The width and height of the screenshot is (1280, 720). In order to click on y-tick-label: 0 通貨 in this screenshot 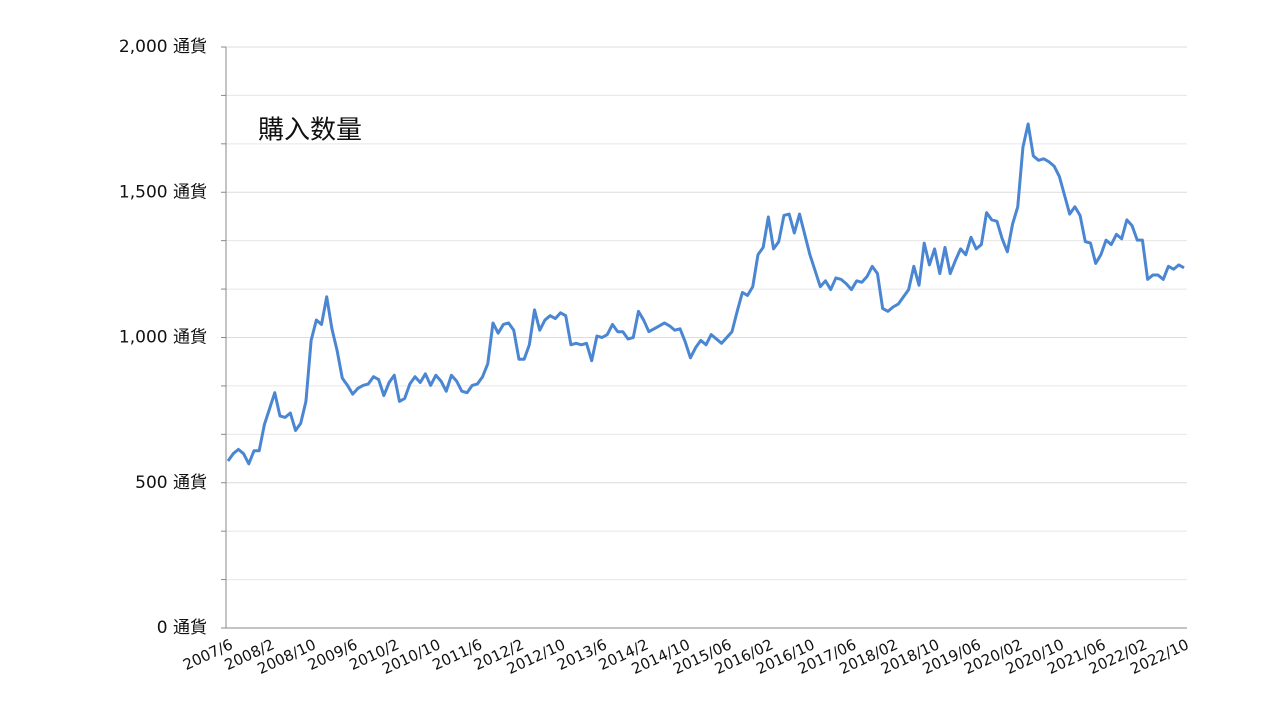, I will do `click(182, 628)`.